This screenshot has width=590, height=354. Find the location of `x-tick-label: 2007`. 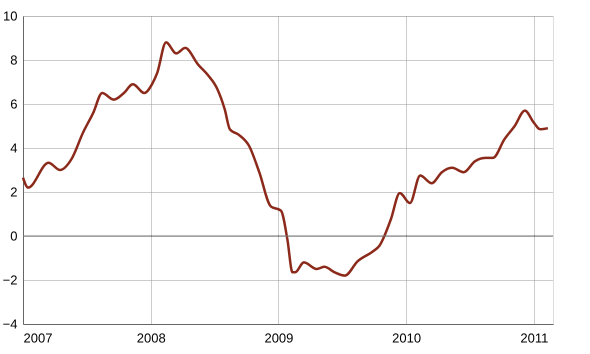

x-tick-label: 2007 is located at coordinates (38, 338).